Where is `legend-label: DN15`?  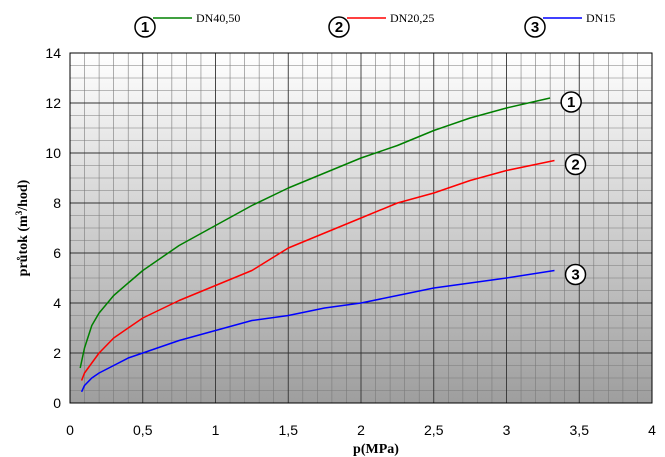 legend-label: DN15 is located at coordinates (600, 18).